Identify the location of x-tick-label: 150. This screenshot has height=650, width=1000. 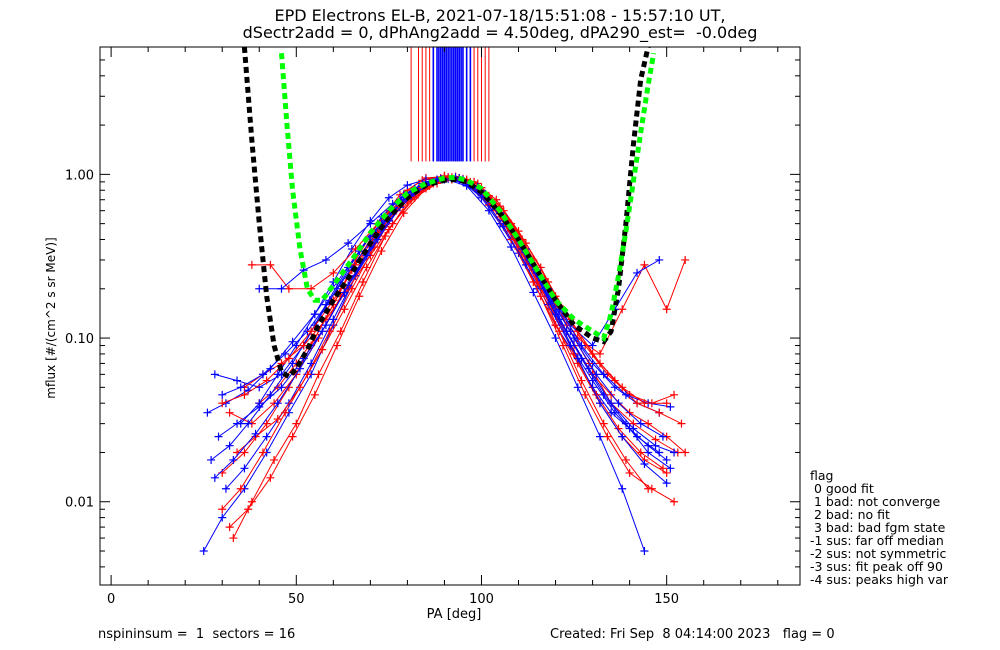
(666, 599).